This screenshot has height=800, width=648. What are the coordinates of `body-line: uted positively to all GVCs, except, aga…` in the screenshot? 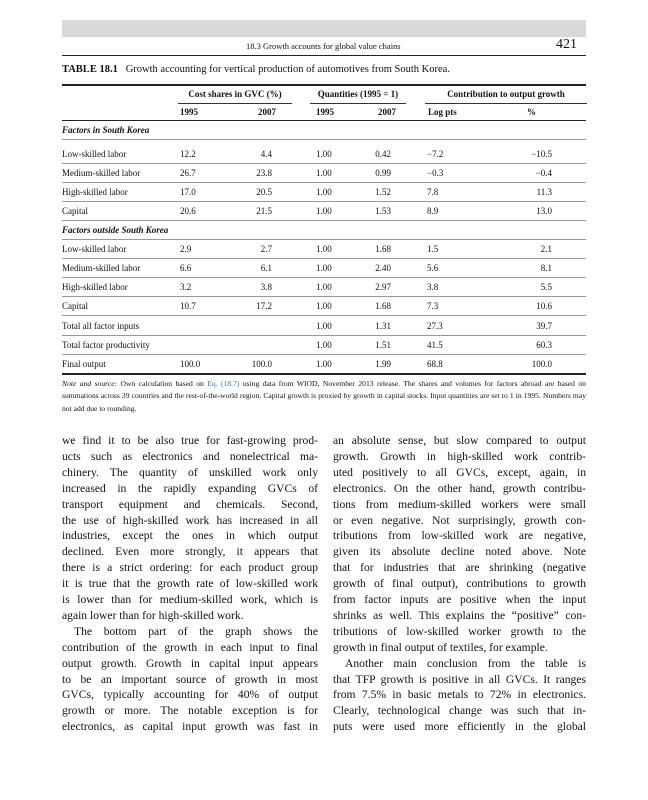 It's located at (459, 472).